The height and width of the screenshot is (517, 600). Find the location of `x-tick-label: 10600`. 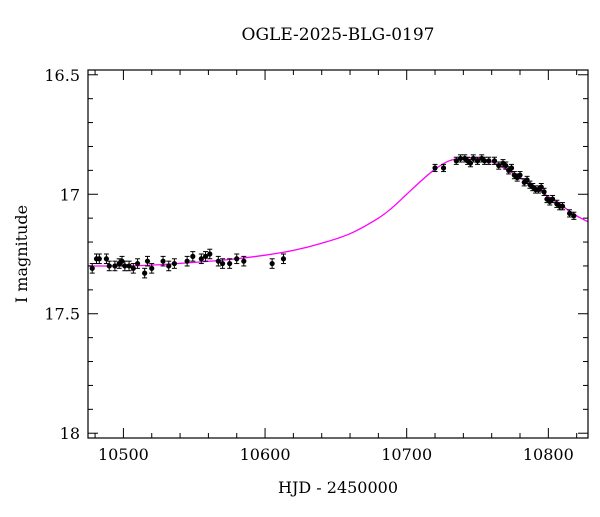

x-tick-label: 10600 is located at coordinates (265, 454).